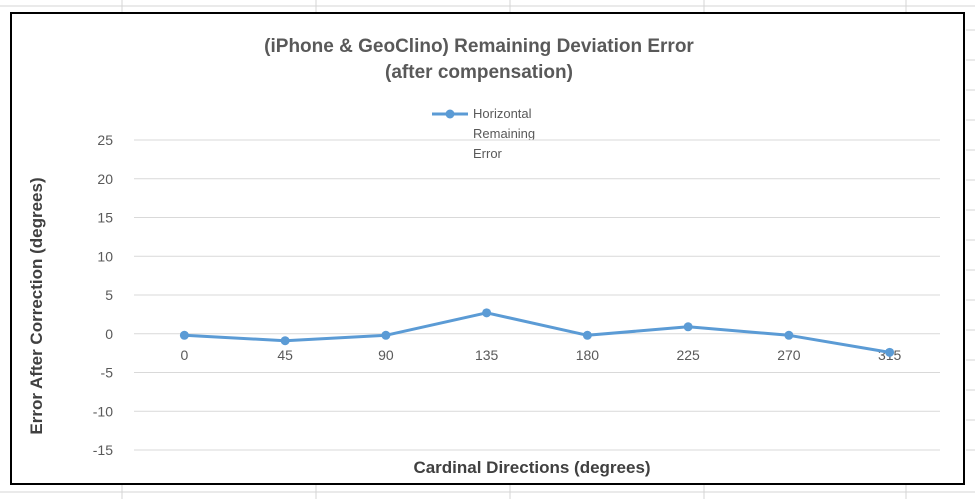 This screenshot has height=499, width=975. Describe the element at coordinates (36, 305) in the screenshot. I see `y-axis-title: Error After Correction (degrees)` at that location.